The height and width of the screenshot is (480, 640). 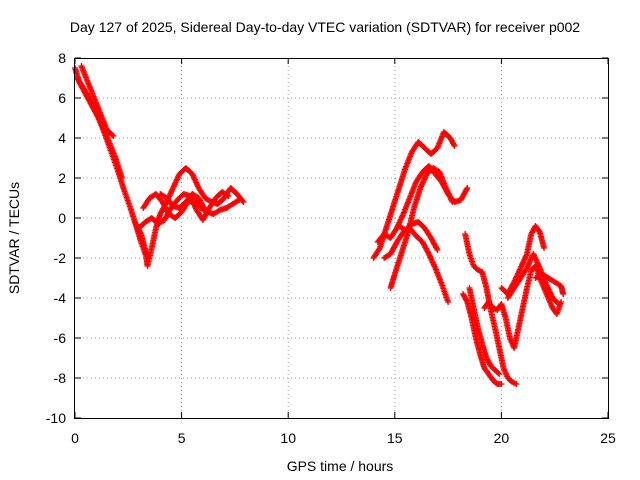 What do you see at coordinates (182, 438) in the screenshot?
I see `x-tick-label: 5` at bounding box center [182, 438].